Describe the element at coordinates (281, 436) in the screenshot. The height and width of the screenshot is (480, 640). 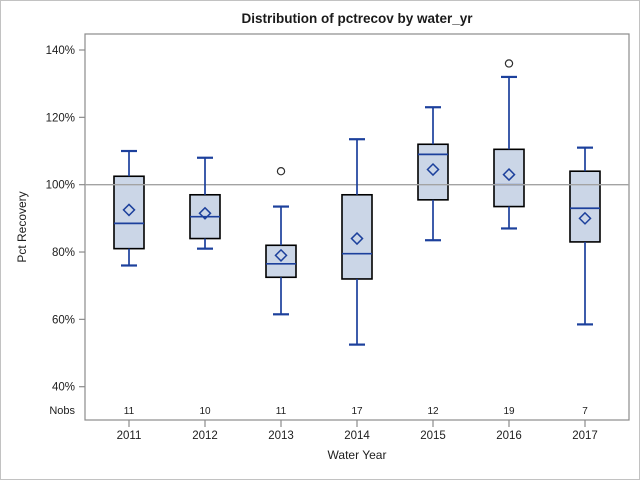
I see `year-tick-label-2013: 2013` at that location.